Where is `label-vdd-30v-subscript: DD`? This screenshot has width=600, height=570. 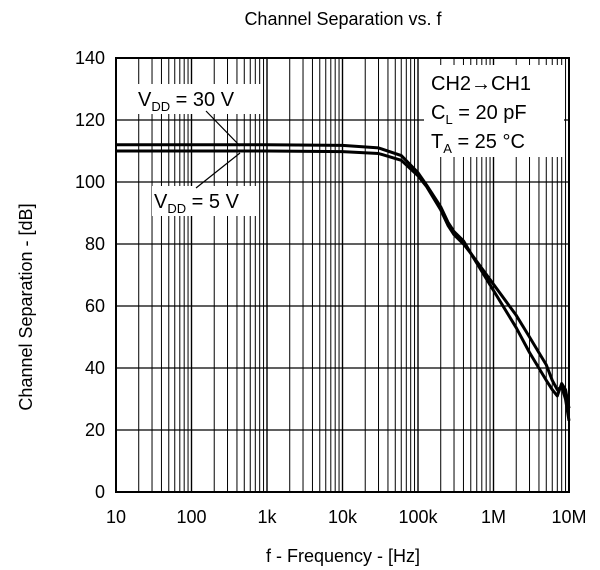
label-vdd-30v-subscript: DD is located at coordinates (160, 106).